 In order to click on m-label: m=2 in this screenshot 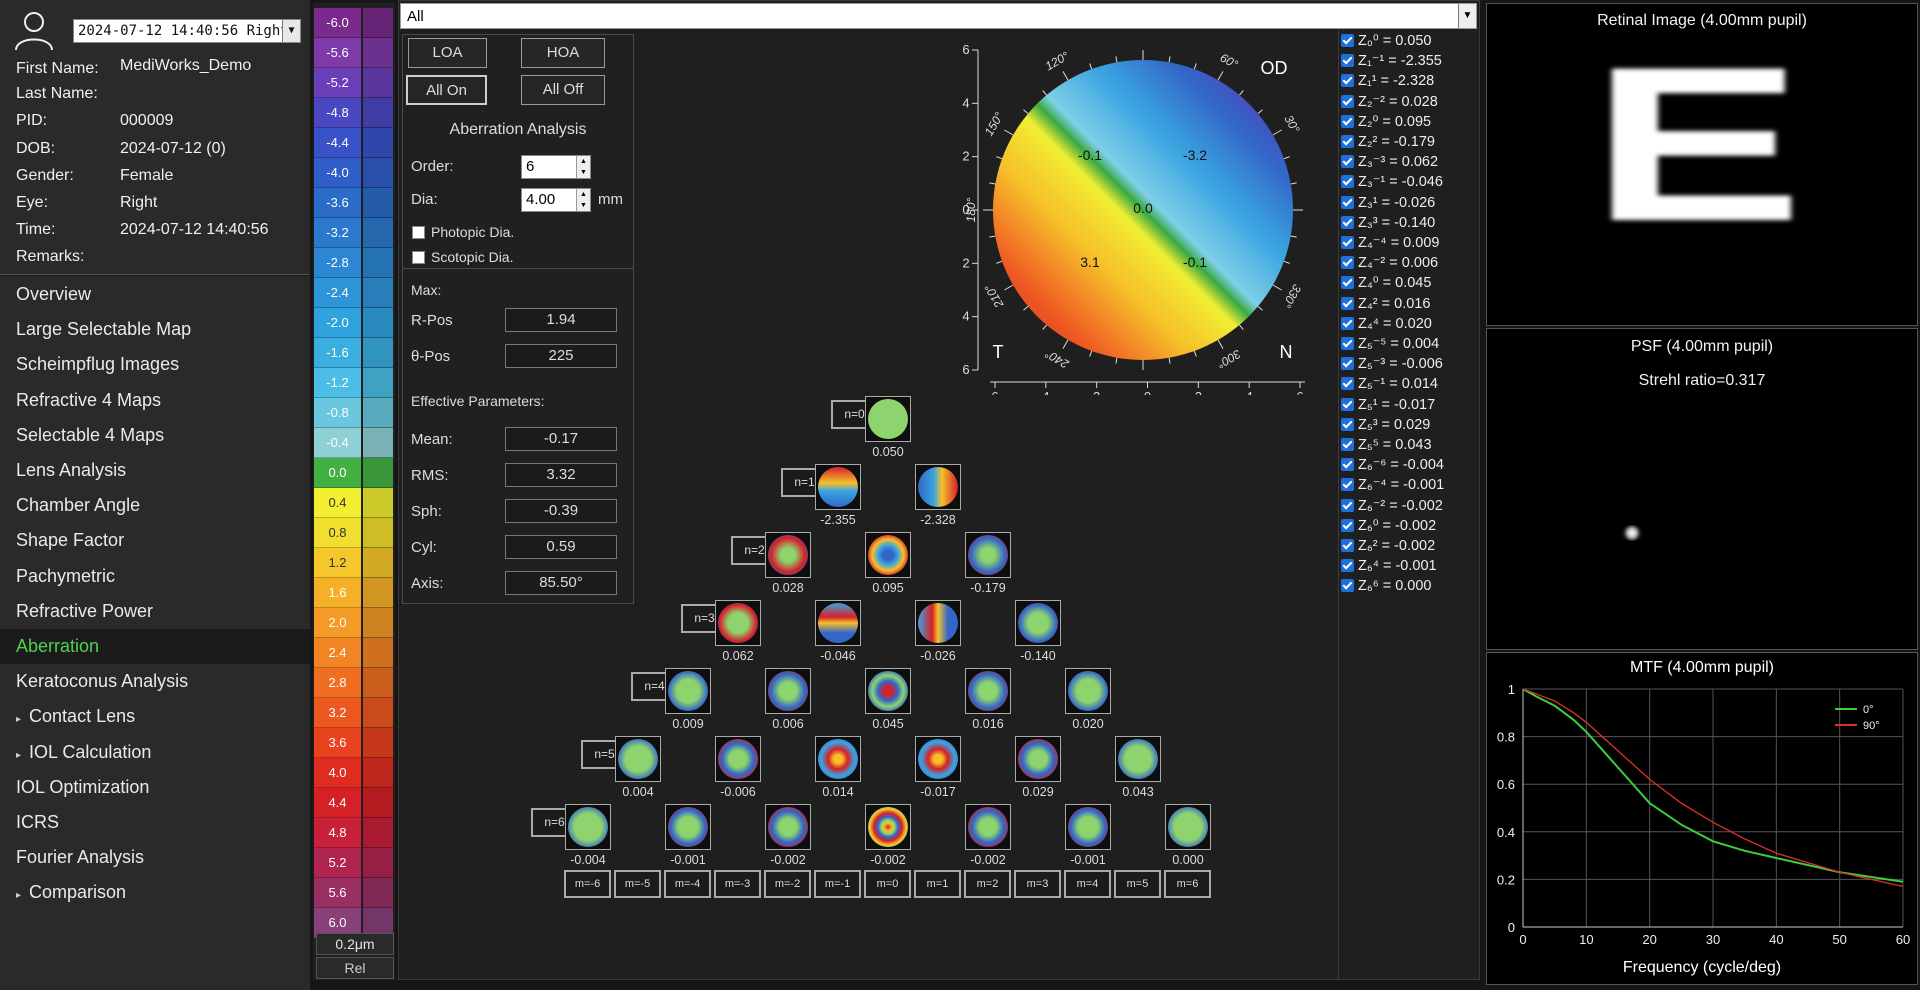, I will do `click(987, 884)`.